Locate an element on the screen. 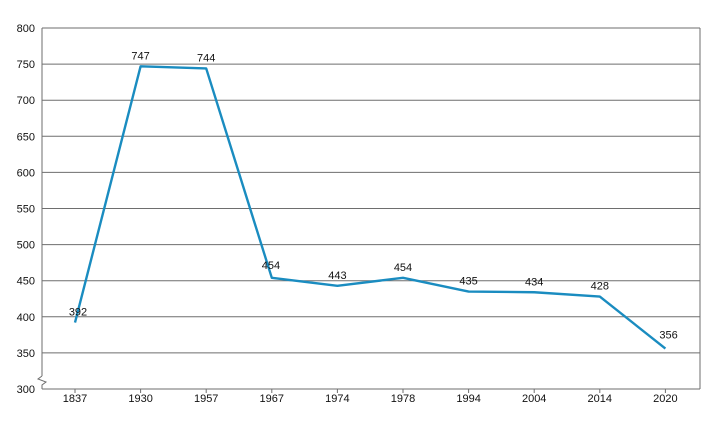  y-tick-label-800: 800 is located at coordinates (26, 29).